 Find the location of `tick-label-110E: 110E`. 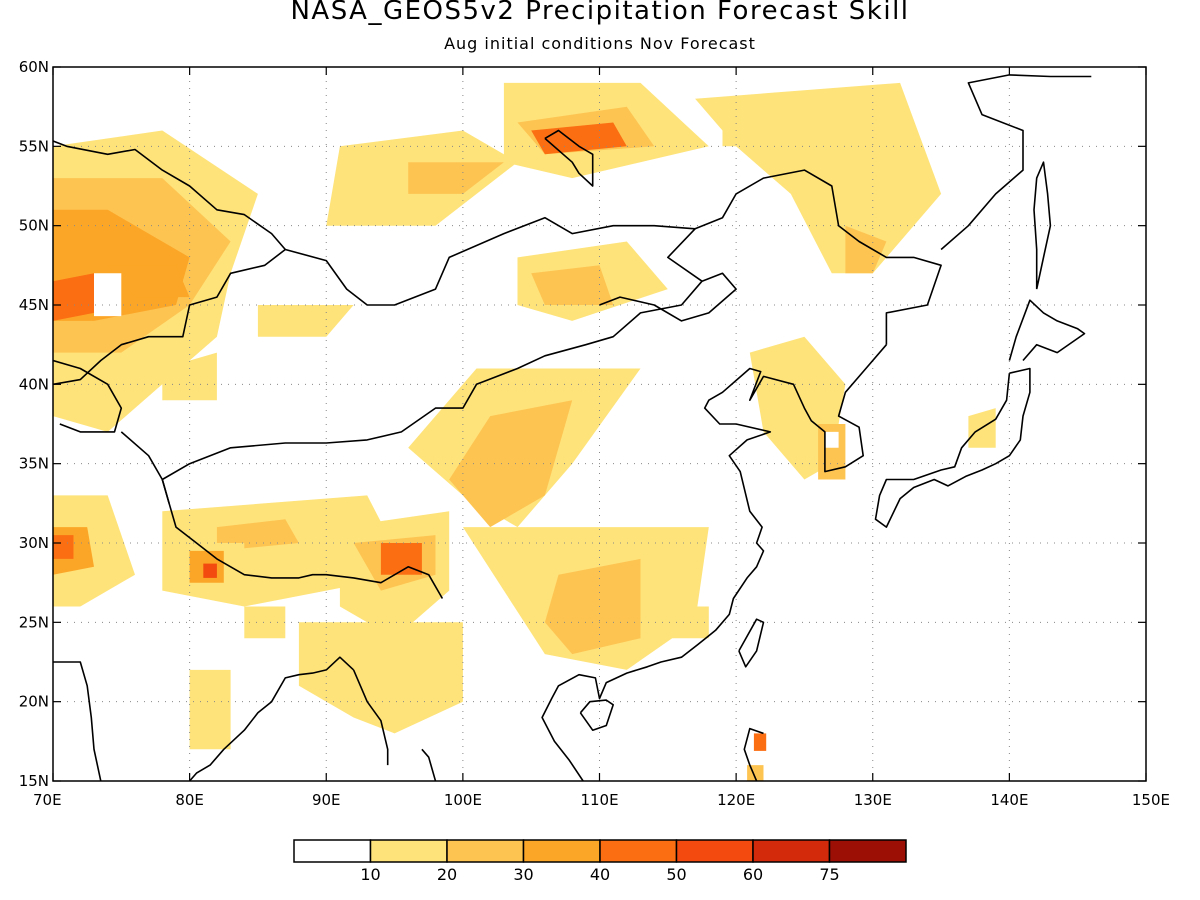

tick-label-110E: 110E is located at coordinates (599, 800).